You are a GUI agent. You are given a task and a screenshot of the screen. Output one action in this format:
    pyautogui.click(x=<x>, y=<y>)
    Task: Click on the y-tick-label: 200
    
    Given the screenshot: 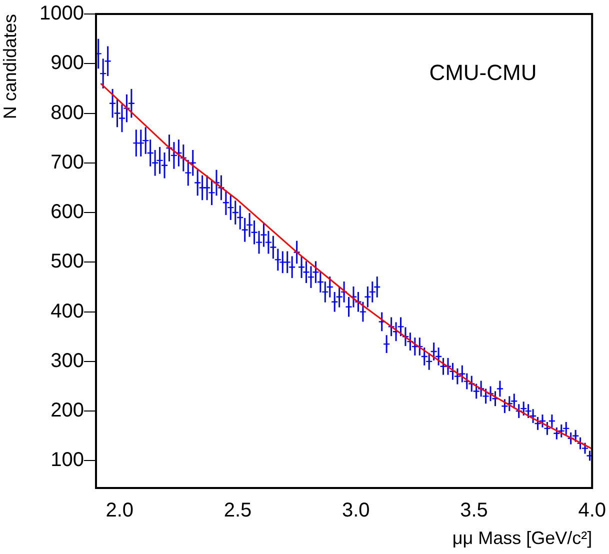 What is the action you would take?
    pyautogui.click(x=67, y=411)
    